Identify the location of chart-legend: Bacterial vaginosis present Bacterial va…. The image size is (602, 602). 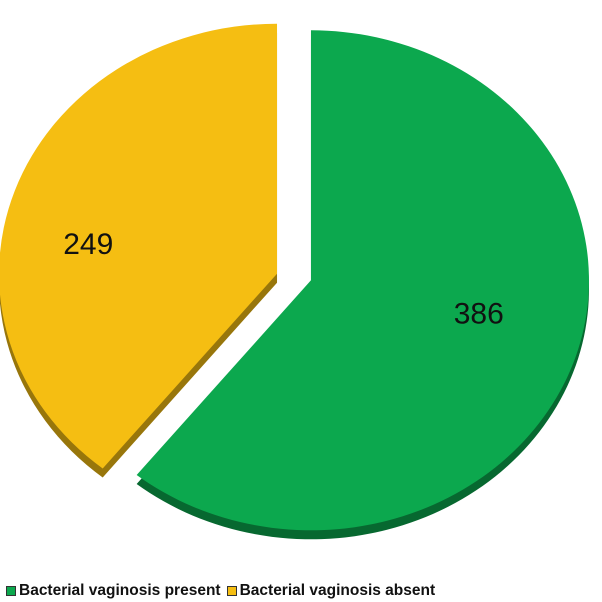
(223, 591).